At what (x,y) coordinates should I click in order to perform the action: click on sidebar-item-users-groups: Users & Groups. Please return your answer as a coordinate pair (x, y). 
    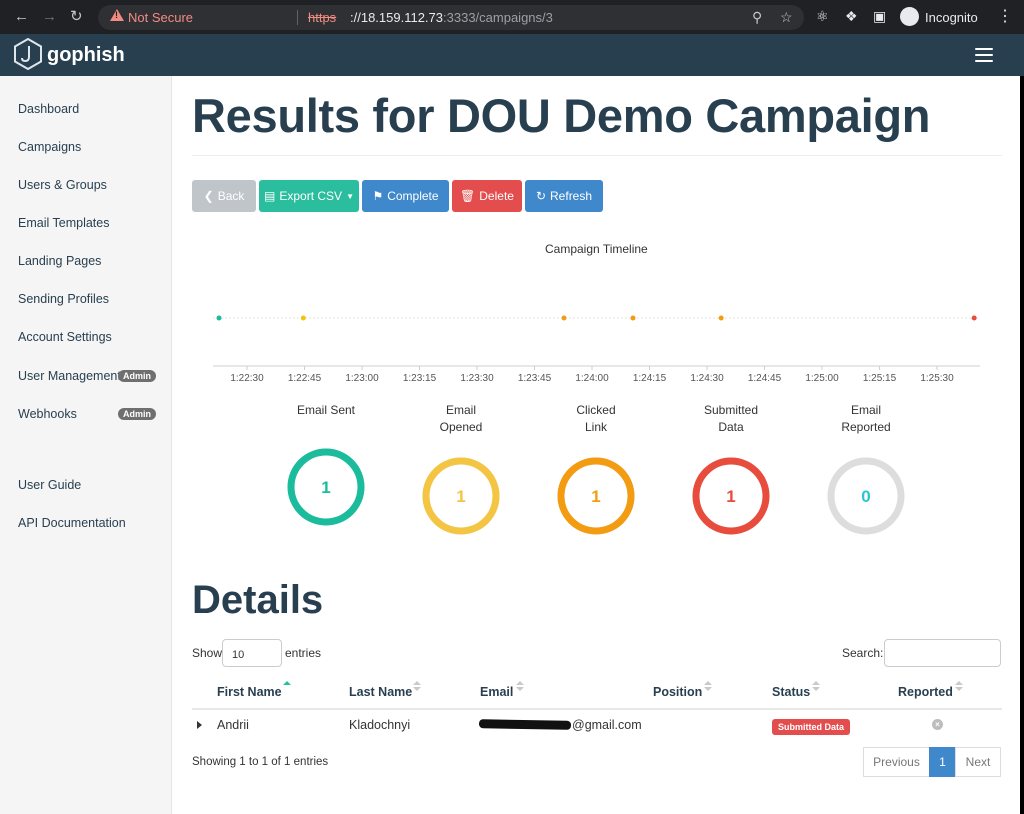
    Looking at the image, I should click on (62, 185).